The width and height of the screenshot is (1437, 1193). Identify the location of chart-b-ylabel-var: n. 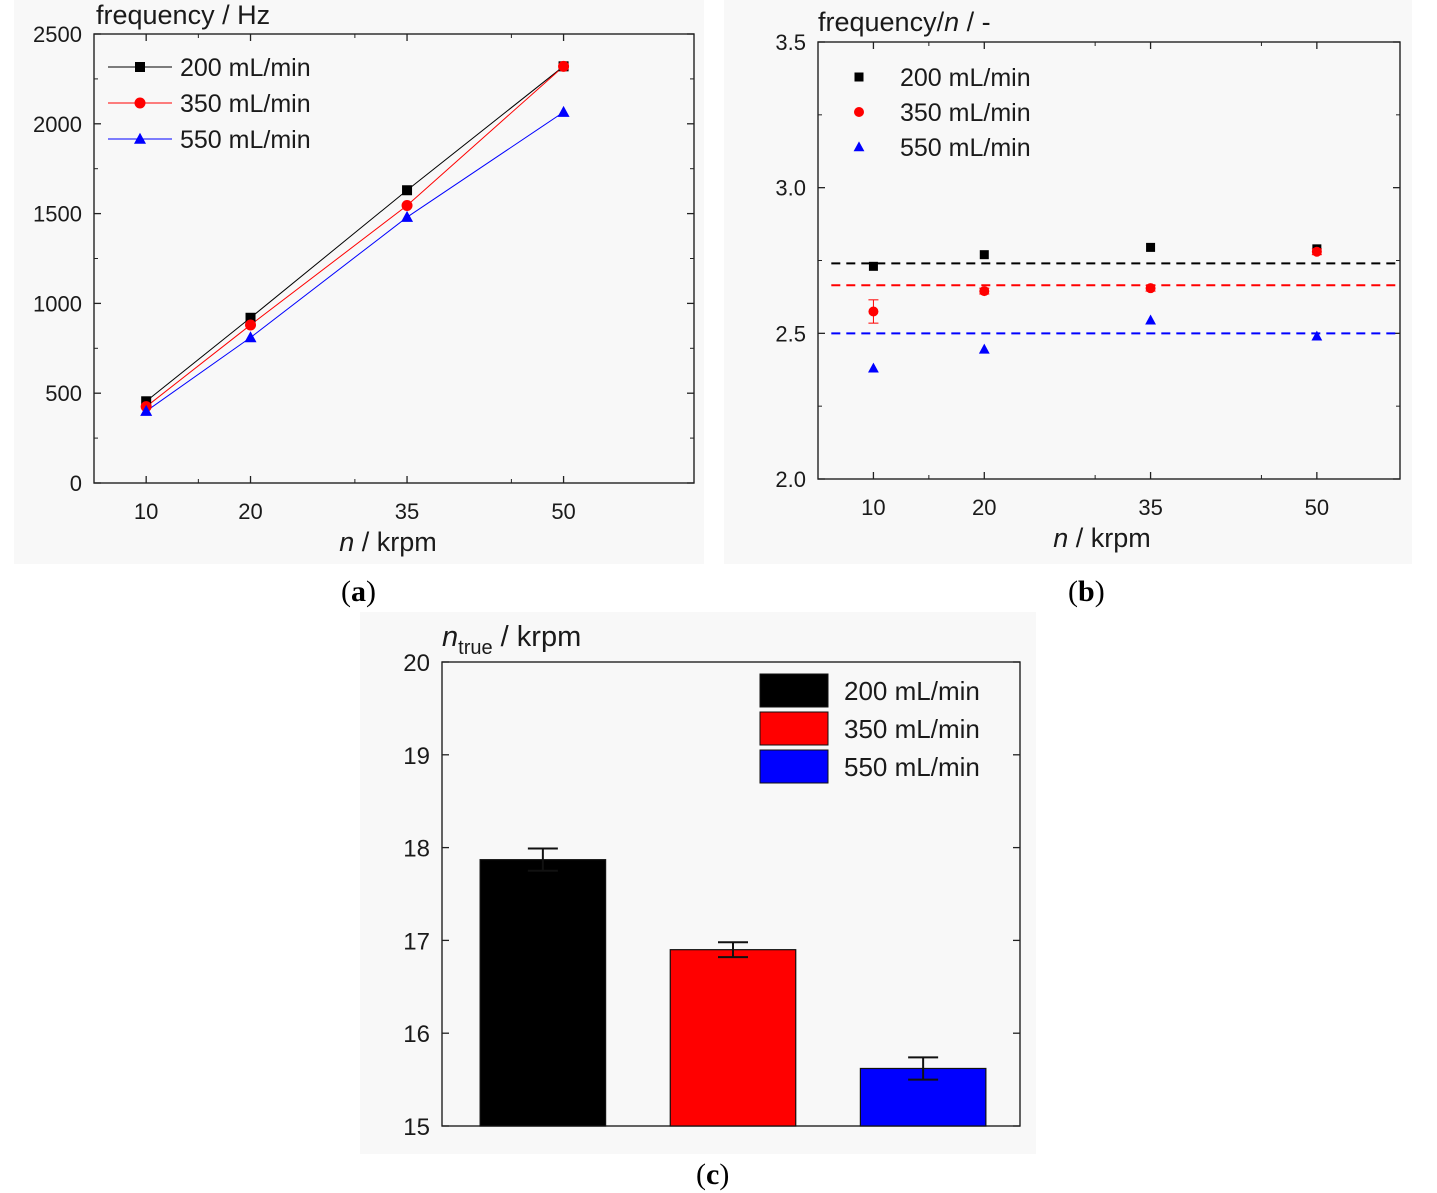
(951, 22).